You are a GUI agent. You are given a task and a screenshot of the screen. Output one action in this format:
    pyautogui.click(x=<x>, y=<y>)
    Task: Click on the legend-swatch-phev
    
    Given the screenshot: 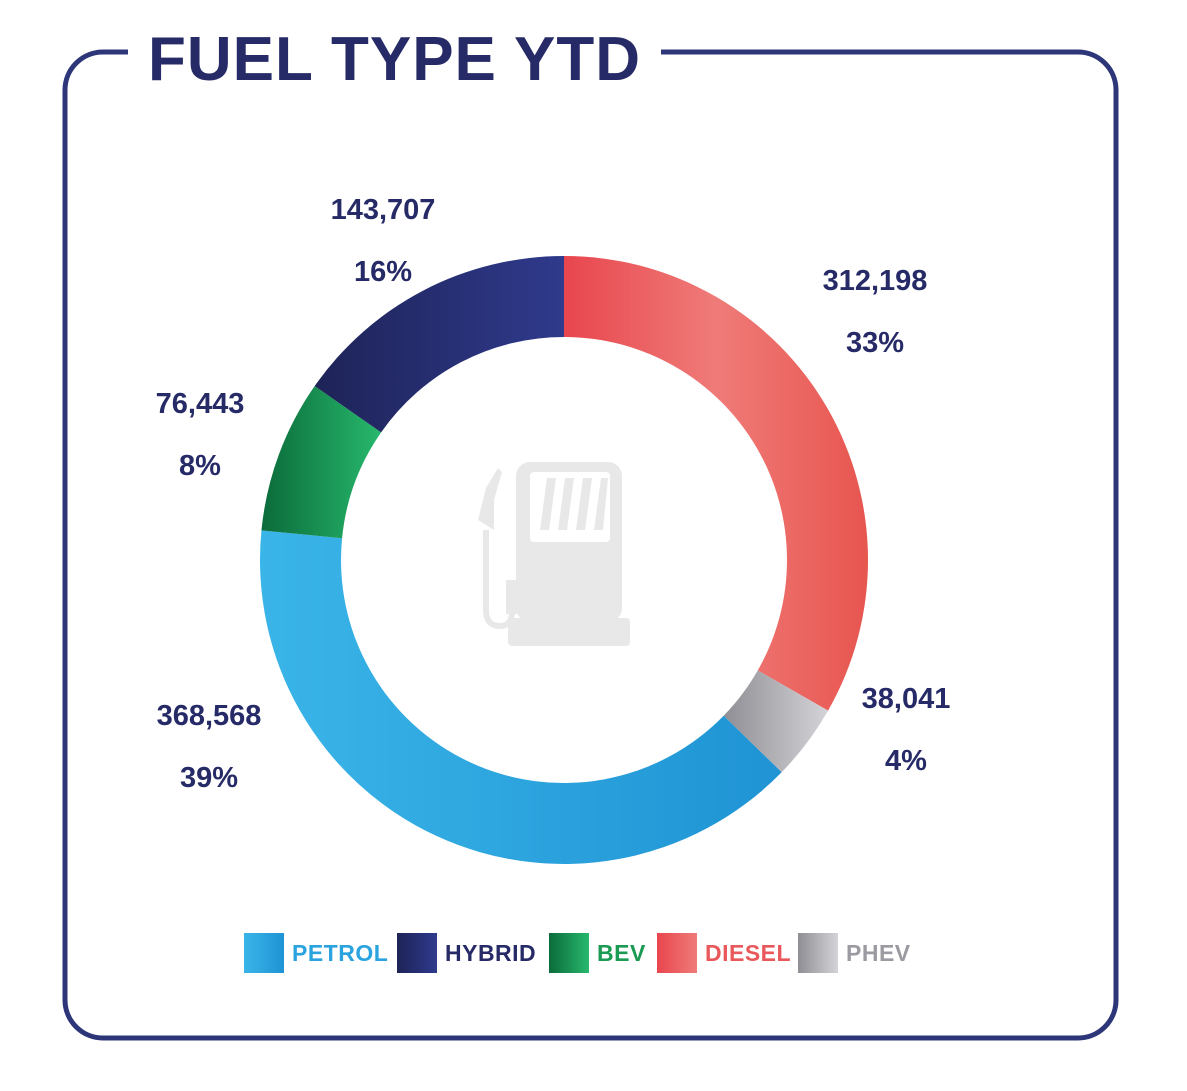 What is the action you would take?
    pyautogui.click(x=818, y=953)
    